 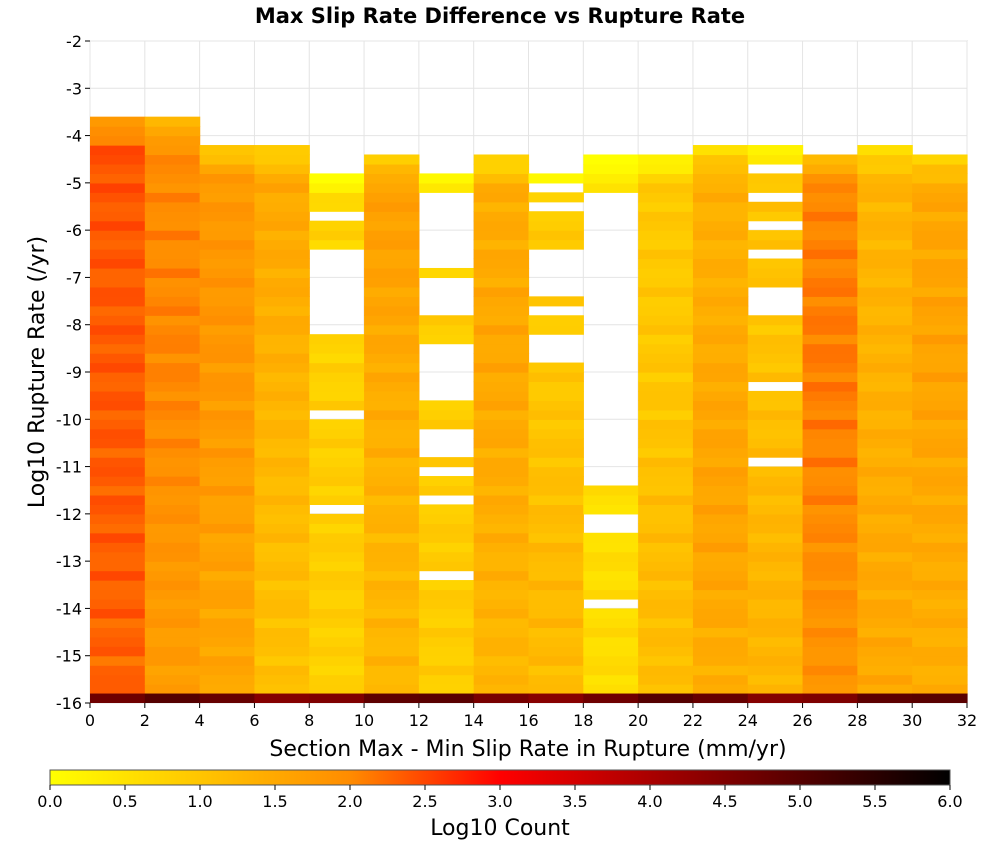 What do you see at coordinates (830, 698) in the screenshot?
I see `heatmap-cell-bottom` at bounding box center [830, 698].